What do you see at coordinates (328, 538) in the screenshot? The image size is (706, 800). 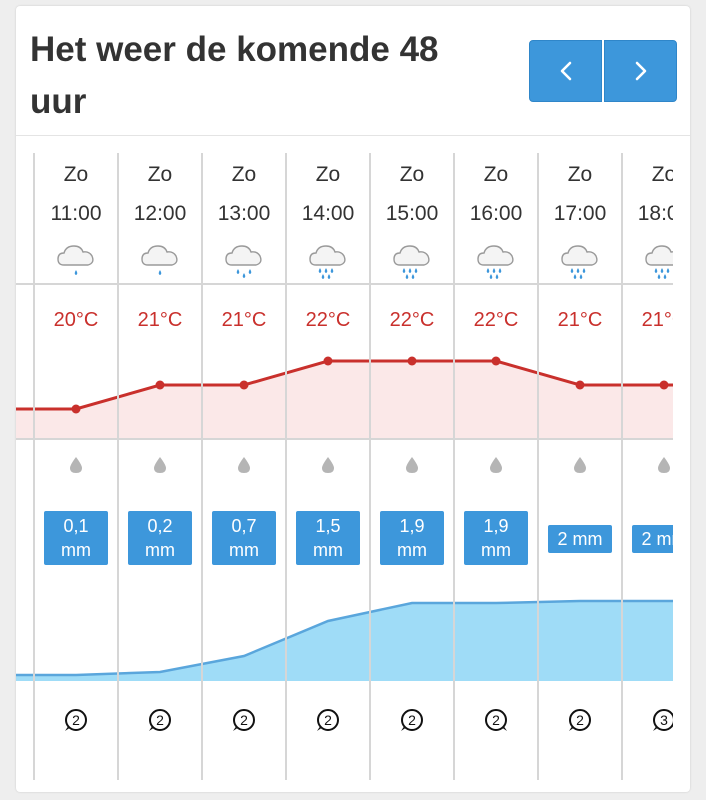 I see `precipitation-badge: 1,5 mm` at bounding box center [328, 538].